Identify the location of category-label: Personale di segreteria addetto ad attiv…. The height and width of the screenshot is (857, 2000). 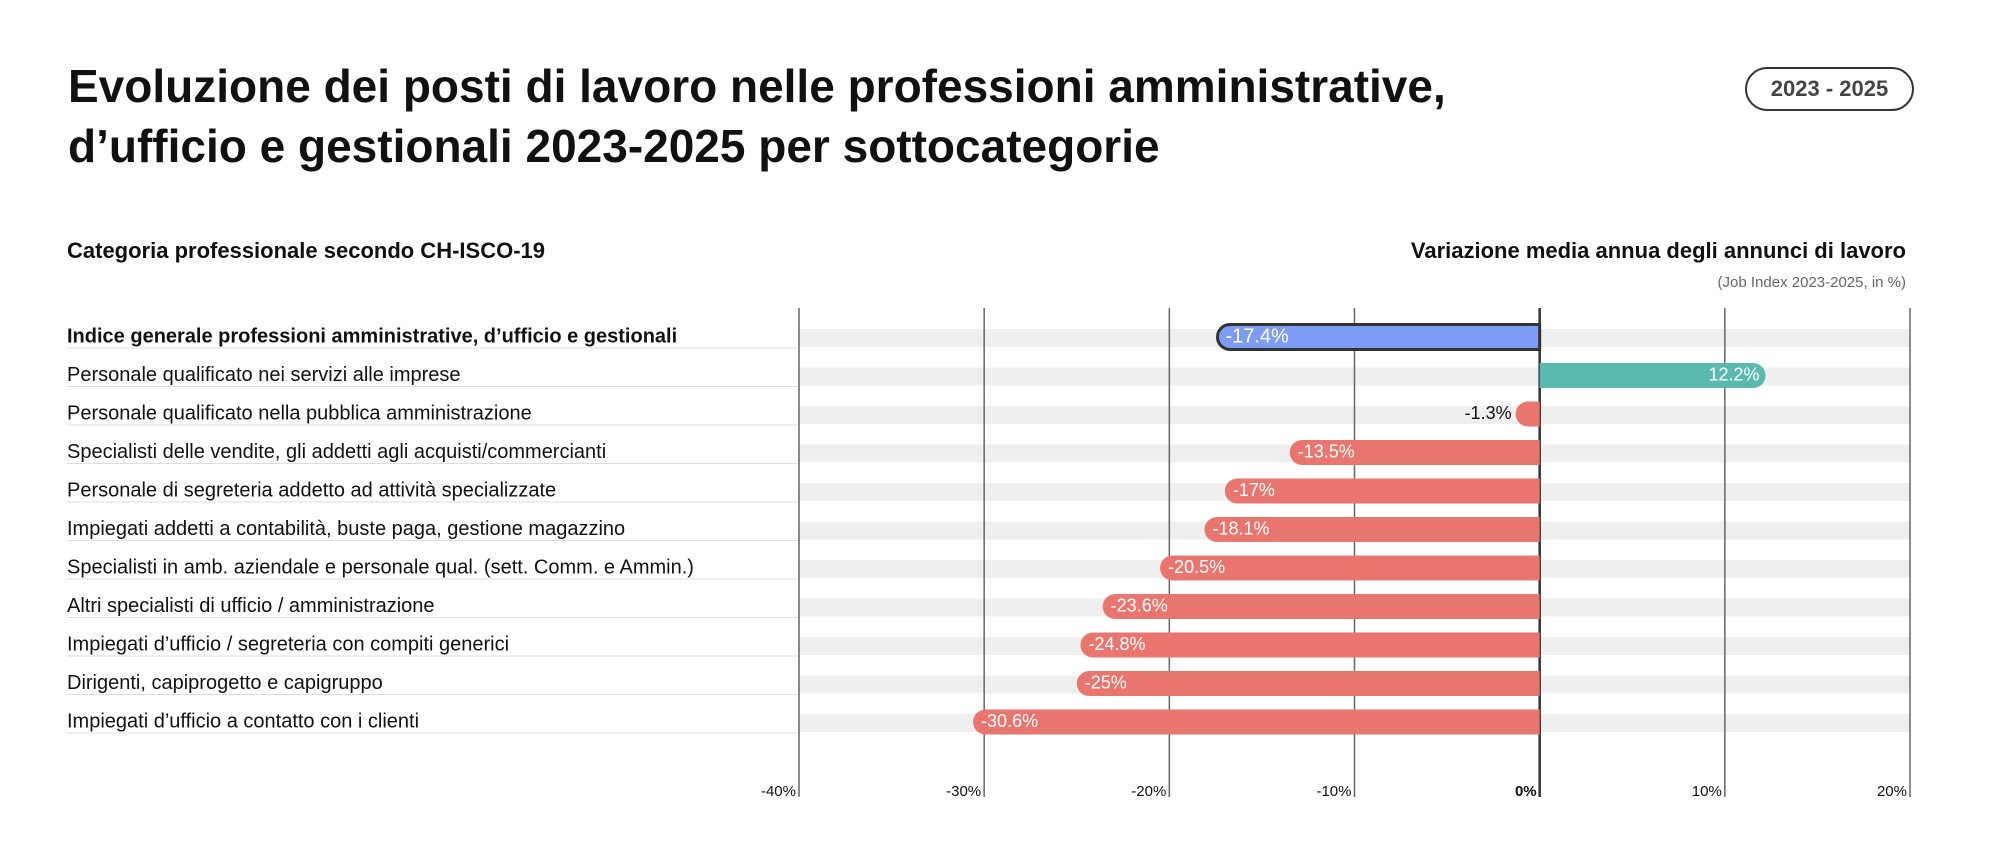
(311, 490).